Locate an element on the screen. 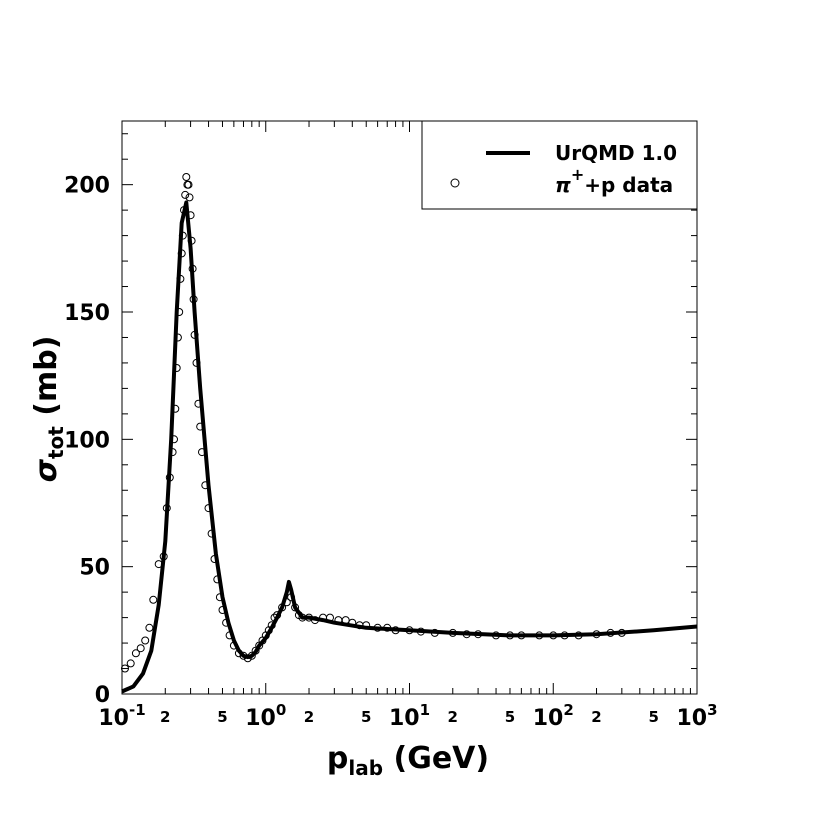  x-tick-label: 10¹ is located at coordinates (409, 716).